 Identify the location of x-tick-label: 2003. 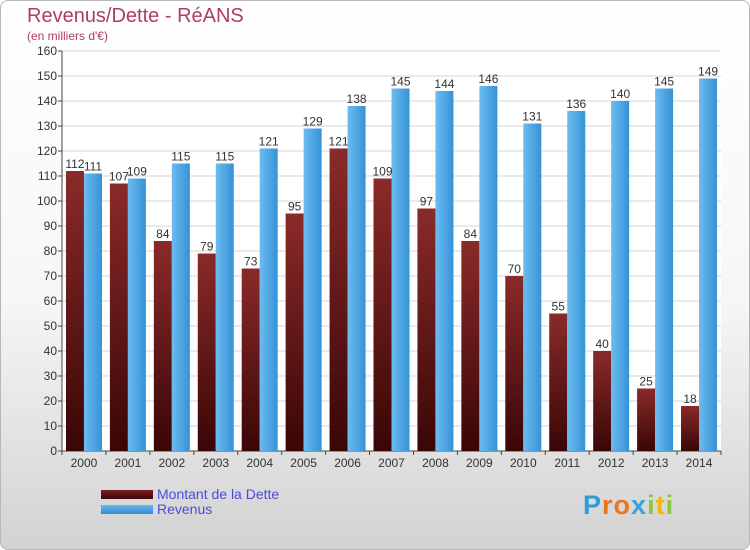
(215, 463).